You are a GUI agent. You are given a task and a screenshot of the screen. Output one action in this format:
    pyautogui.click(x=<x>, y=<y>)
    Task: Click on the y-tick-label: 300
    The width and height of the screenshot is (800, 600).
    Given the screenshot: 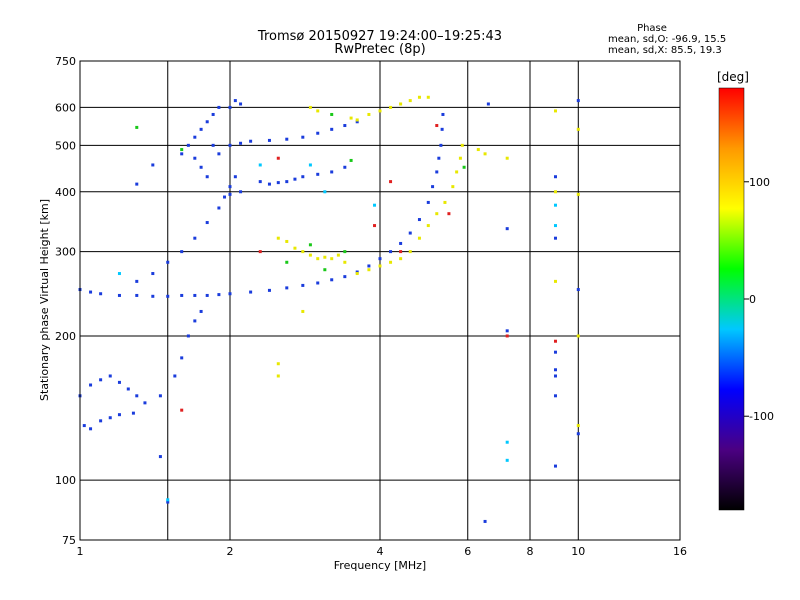 What is the action you would take?
    pyautogui.click(x=65, y=252)
    